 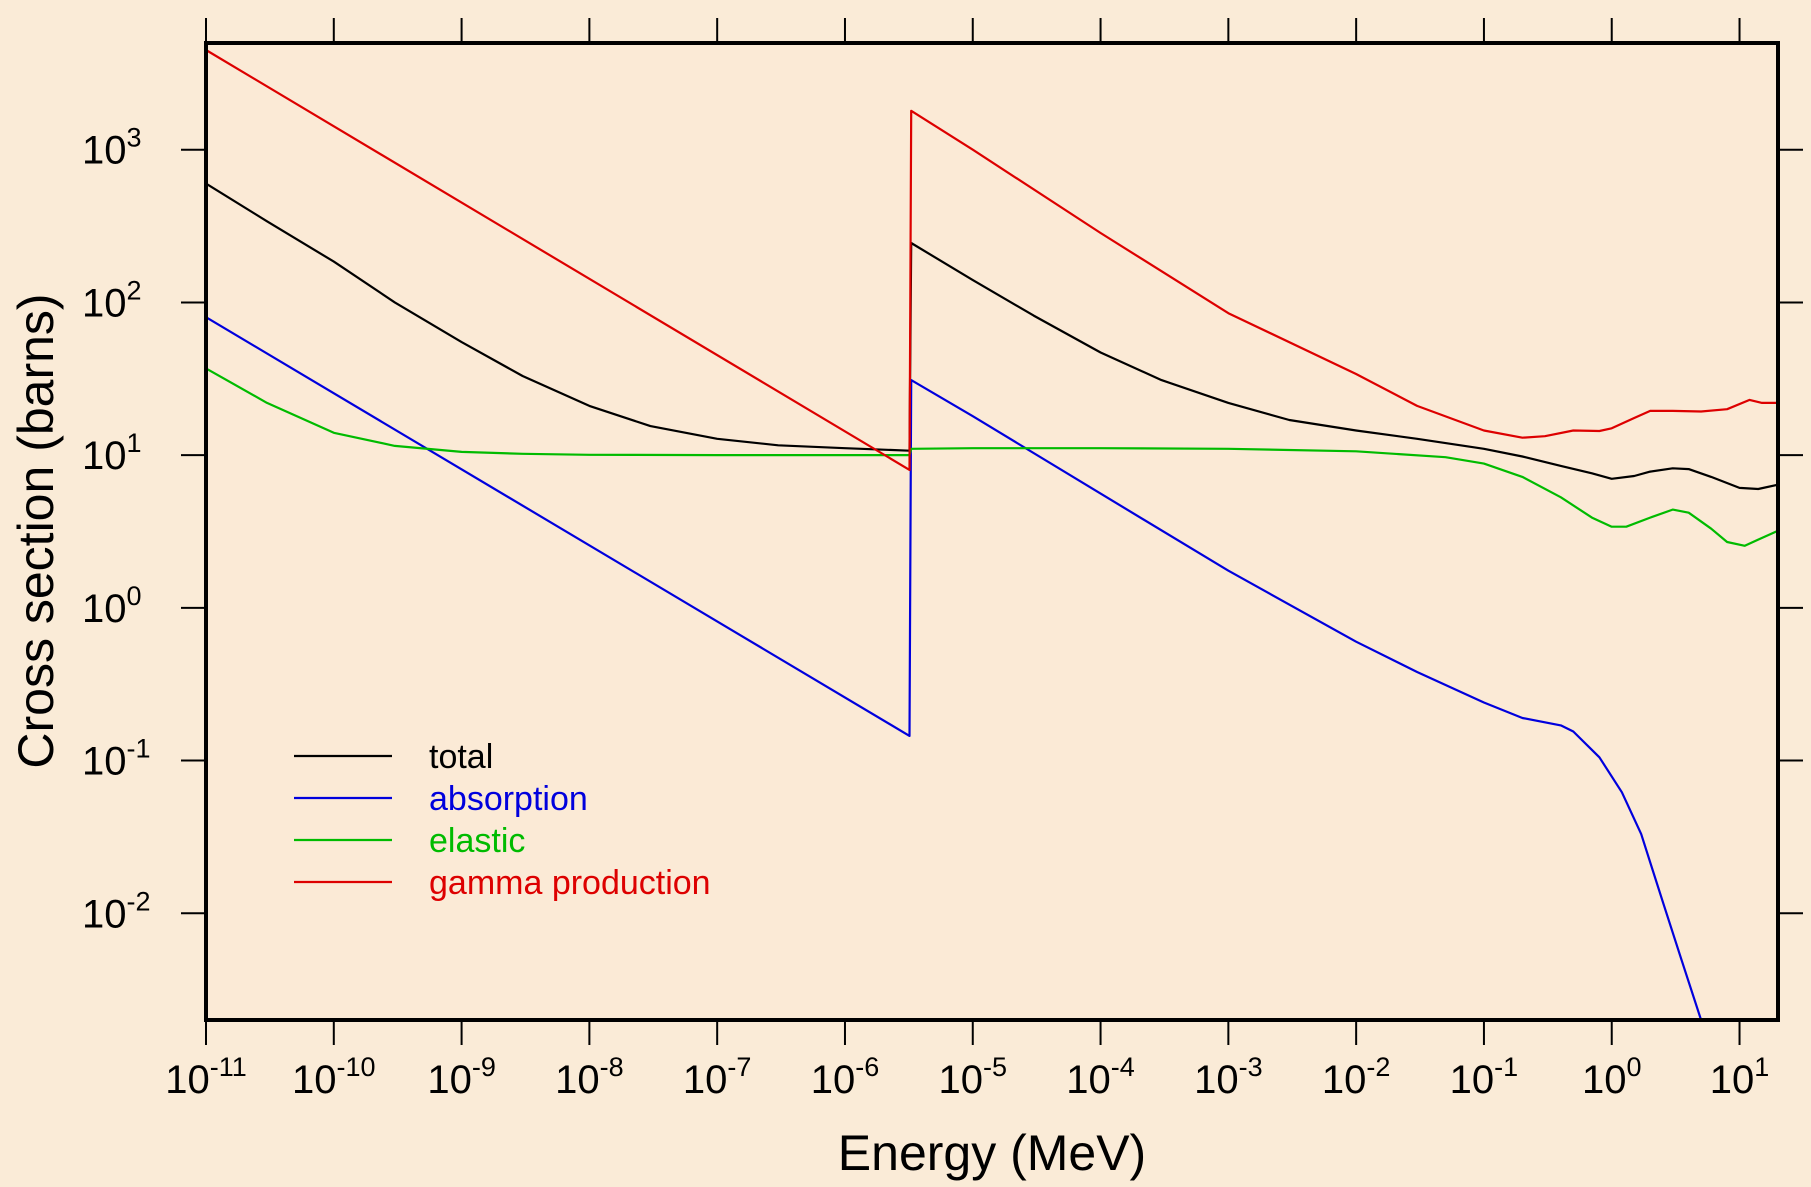 I want to click on legend-label-elastic: elastic, so click(x=477, y=841).